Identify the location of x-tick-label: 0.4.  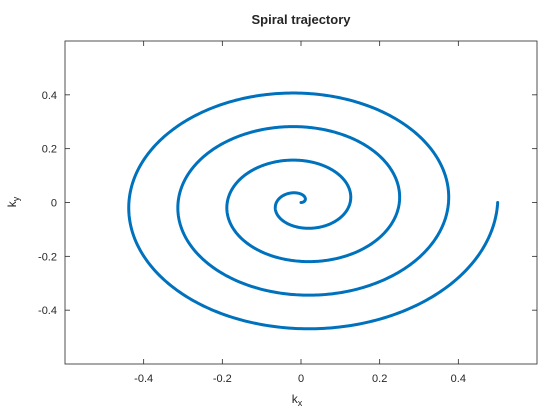
(458, 379).